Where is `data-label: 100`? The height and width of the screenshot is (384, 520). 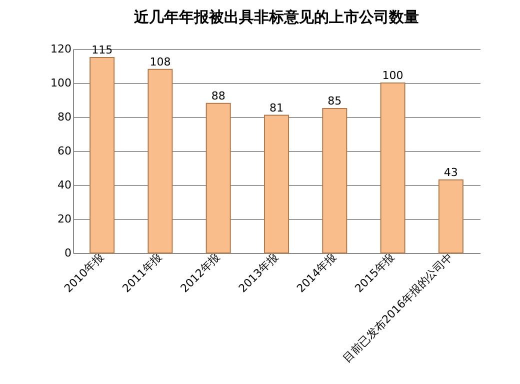
data-label: 100 is located at coordinates (393, 75).